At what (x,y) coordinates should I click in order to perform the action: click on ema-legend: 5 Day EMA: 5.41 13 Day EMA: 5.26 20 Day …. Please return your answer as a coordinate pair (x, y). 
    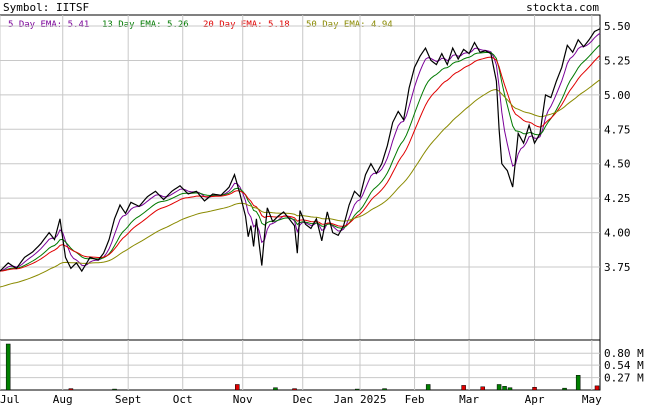
    Looking at the image, I should click on (200, 25).